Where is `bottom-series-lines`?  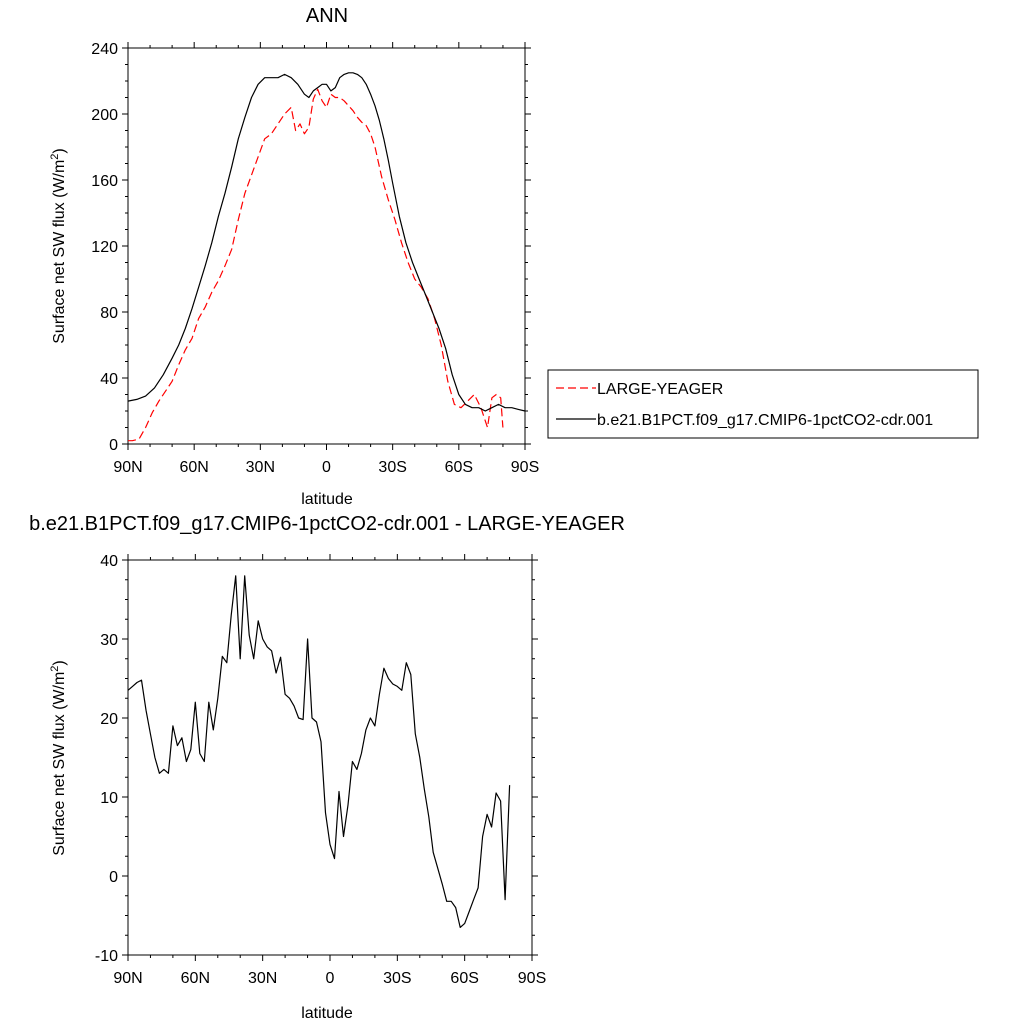
bottom-series-lines is located at coordinates (319, 752).